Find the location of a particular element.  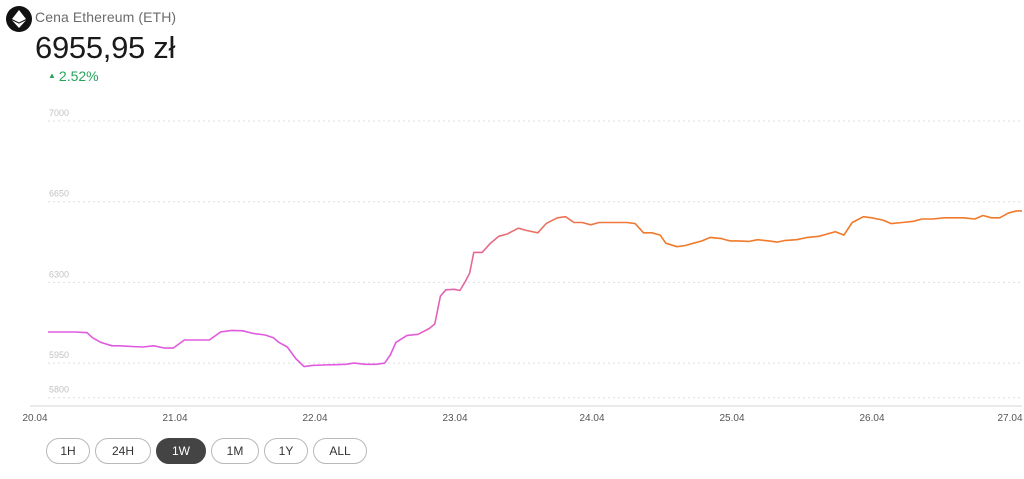

y-tick-label: 7000 is located at coordinates (59, 113).